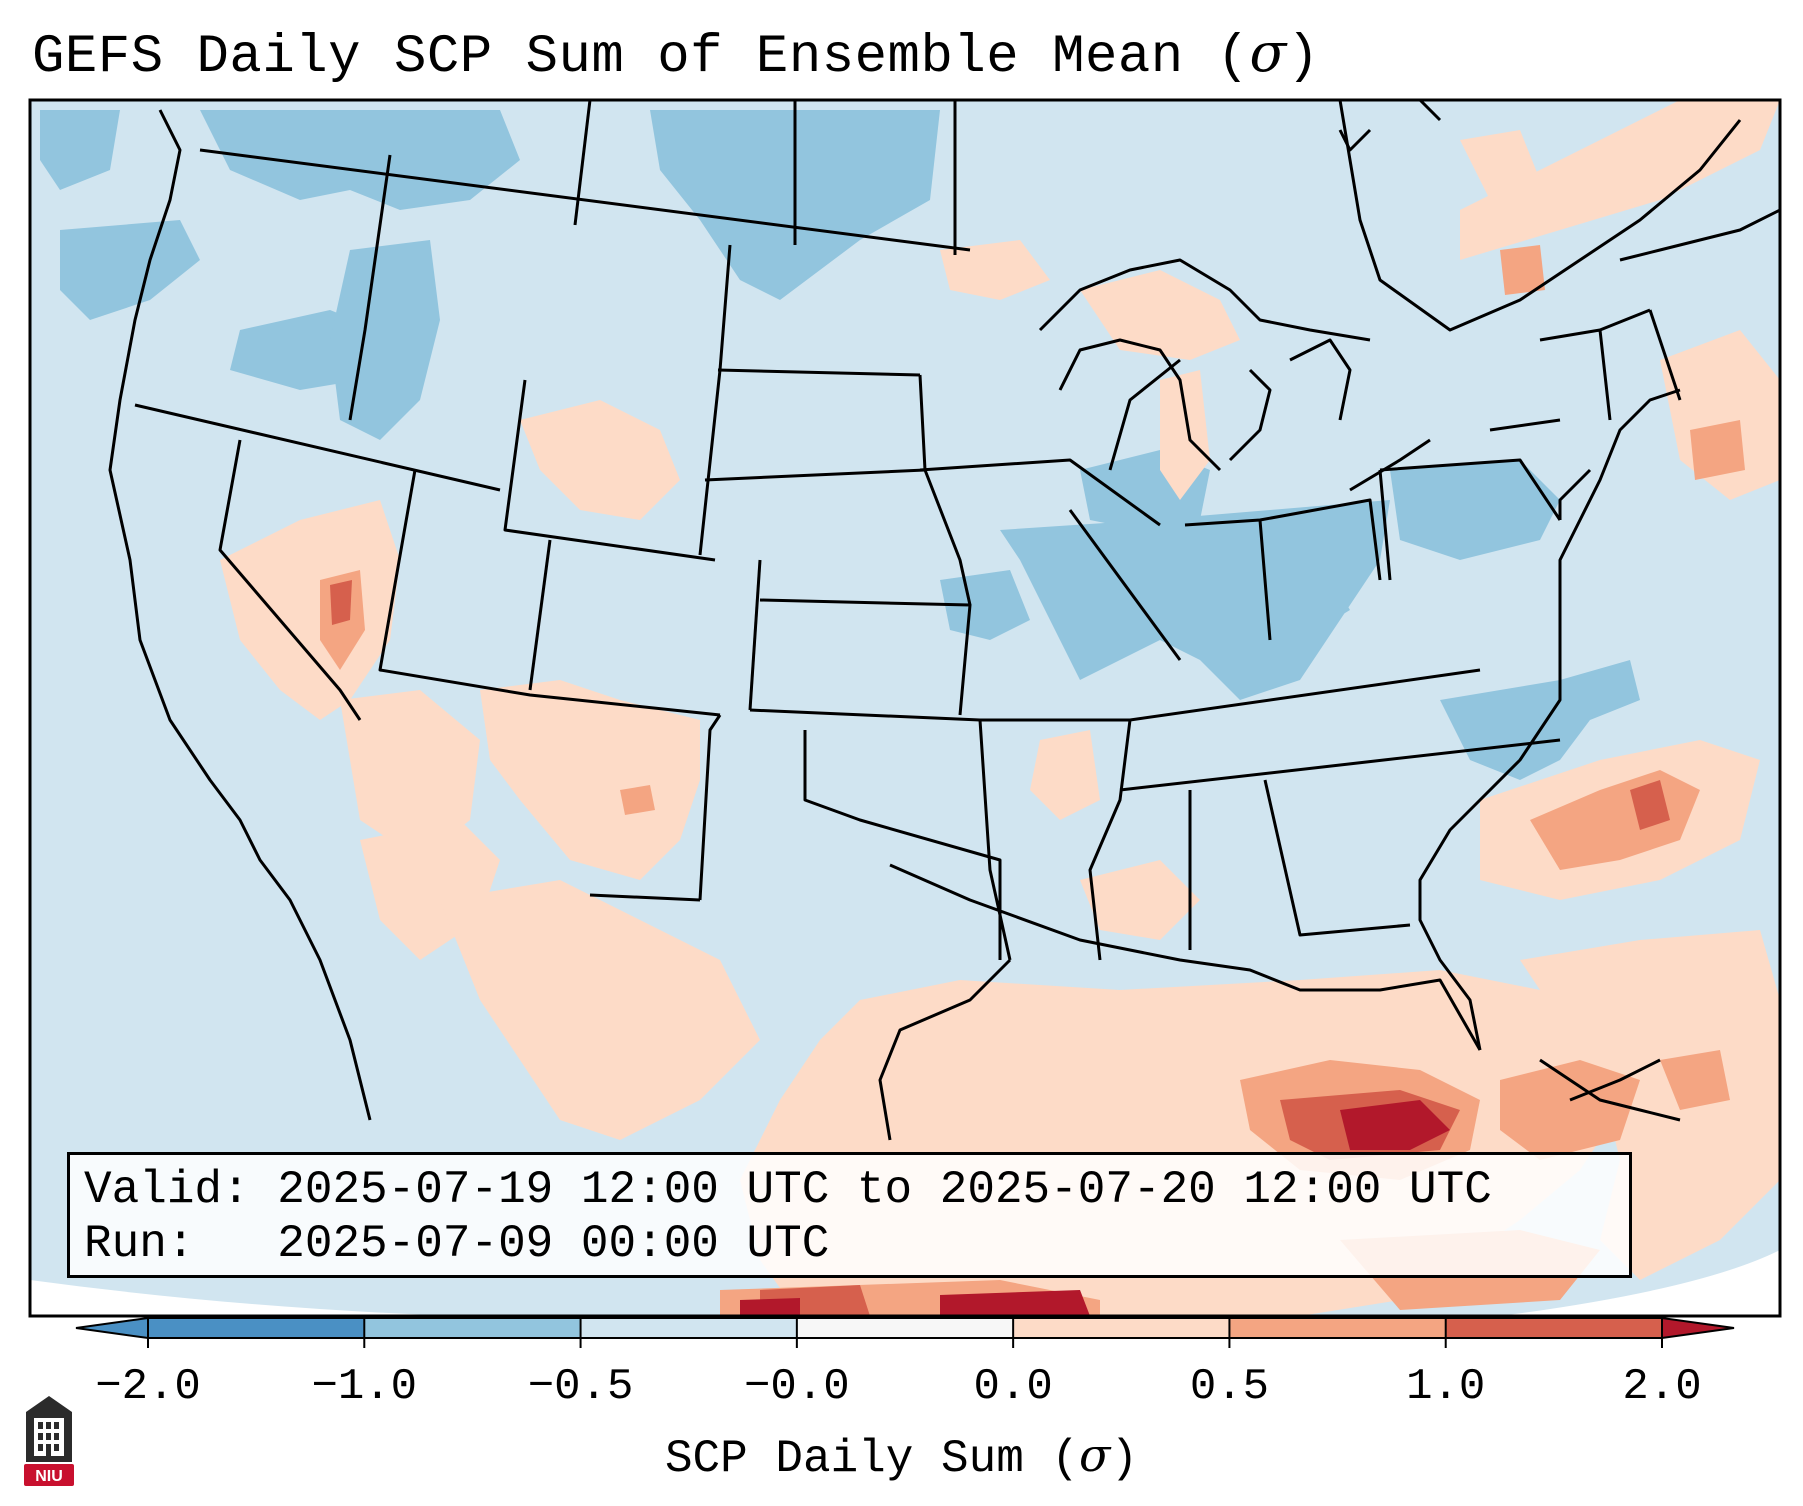 The width and height of the screenshot is (1803, 1506). What do you see at coordinates (1446, 1387) in the screenshot?
I see `colorbar-tick-label: 1.0` at bounding box center [1446, 1387].